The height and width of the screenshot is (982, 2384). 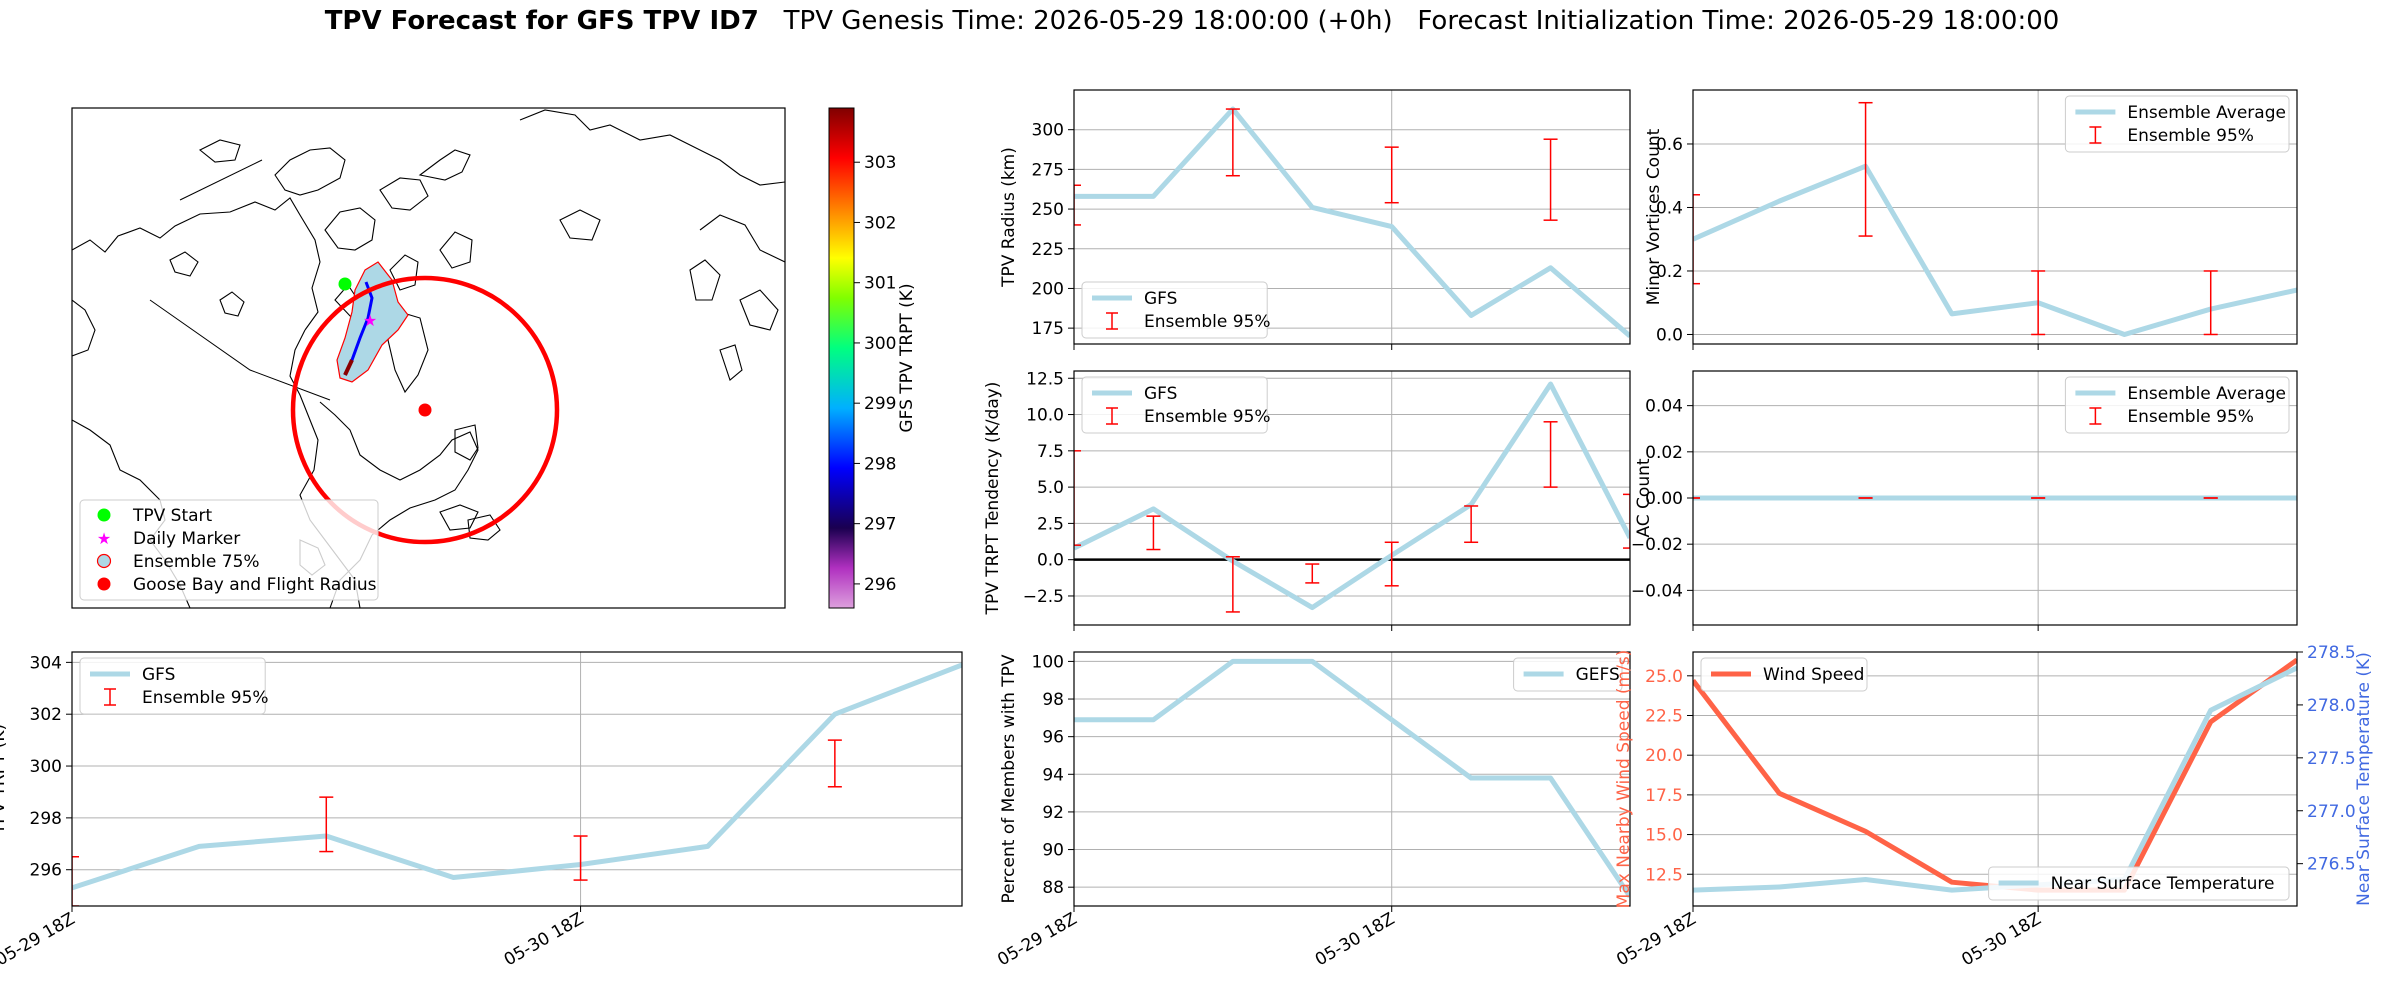 I want to click on wind_temp-ylabel-right: Near Surface Temperature (K), so click(x=2364, y=779).